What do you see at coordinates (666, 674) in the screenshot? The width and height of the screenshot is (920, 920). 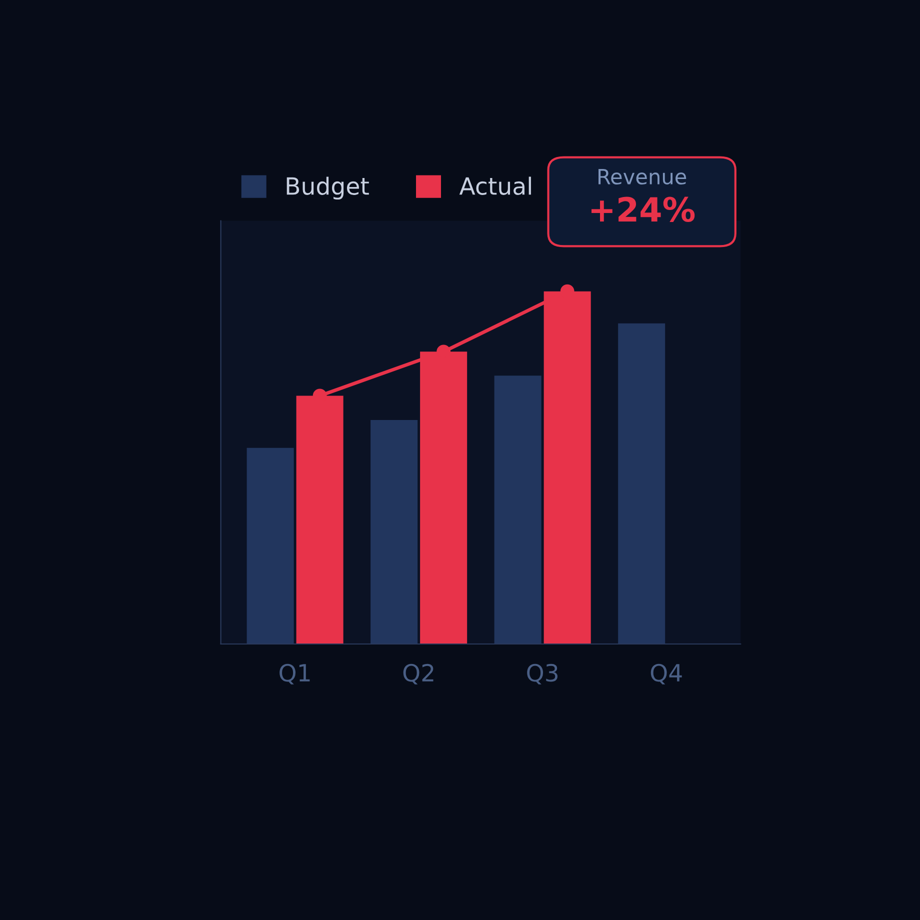 I see `x-tick-label: Q4` at bounding box center [666, 674].